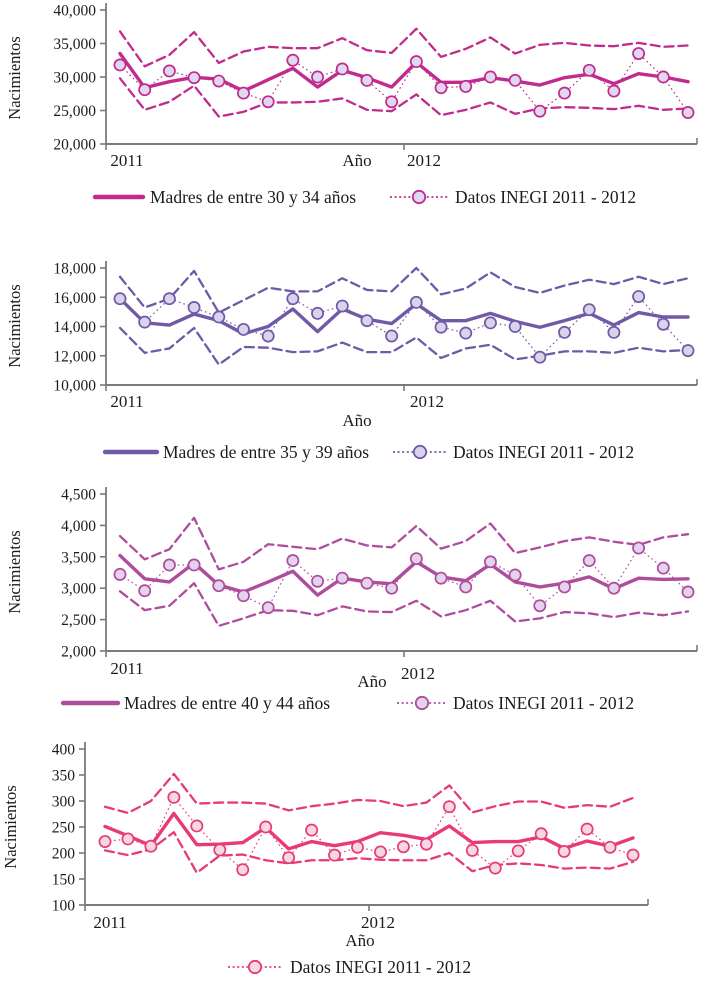  Describe the element at coordinates (74, 44) in the screenshot. I see `y-tick-label: 35,000` at that location.